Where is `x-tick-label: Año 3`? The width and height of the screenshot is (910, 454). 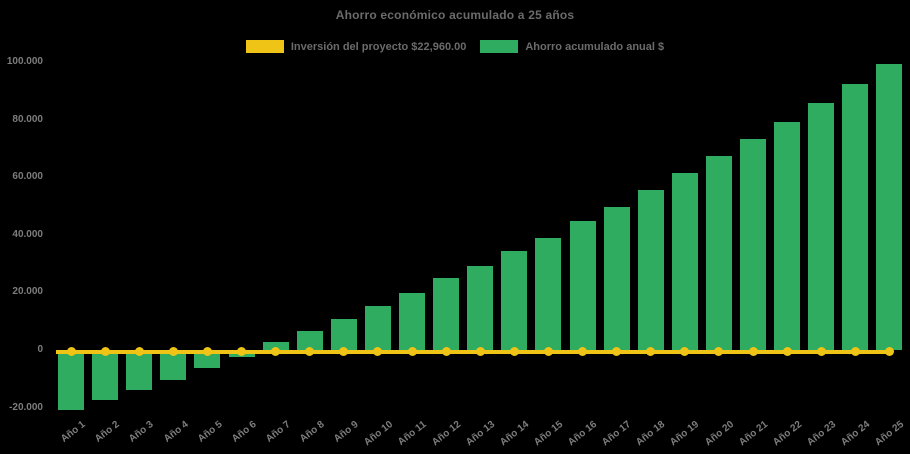 x-tick-label: Año 3 is located at coordinates (141, 432).